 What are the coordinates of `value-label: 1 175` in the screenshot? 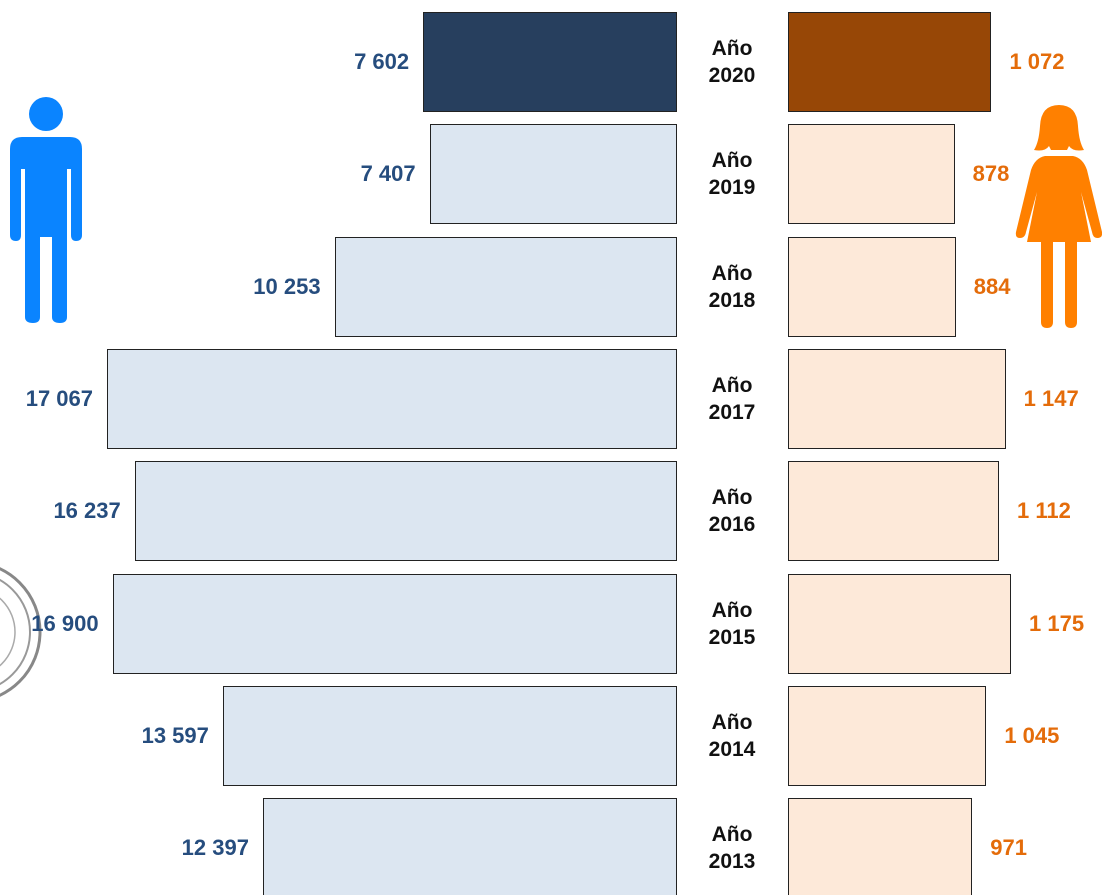 It's located at (1057, 623).